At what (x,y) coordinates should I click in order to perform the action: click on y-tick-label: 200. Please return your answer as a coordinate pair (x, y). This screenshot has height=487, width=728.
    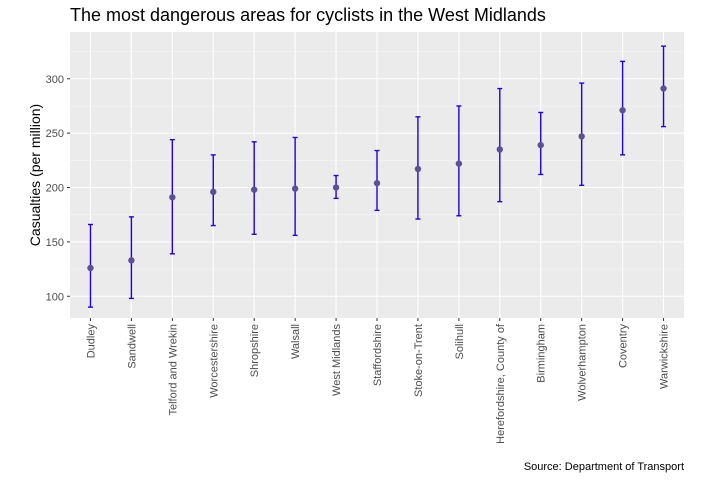
    Looking at the image, I should click on (55, 189).